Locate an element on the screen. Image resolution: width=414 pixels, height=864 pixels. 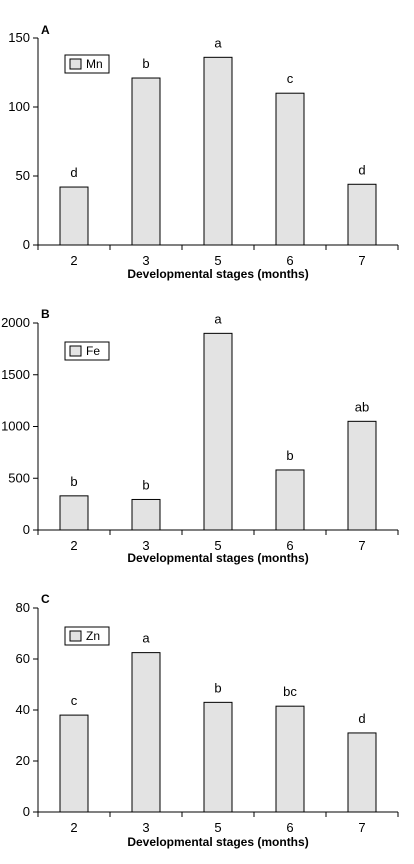
legend-label: Zn is located at coordinates (93, 636).